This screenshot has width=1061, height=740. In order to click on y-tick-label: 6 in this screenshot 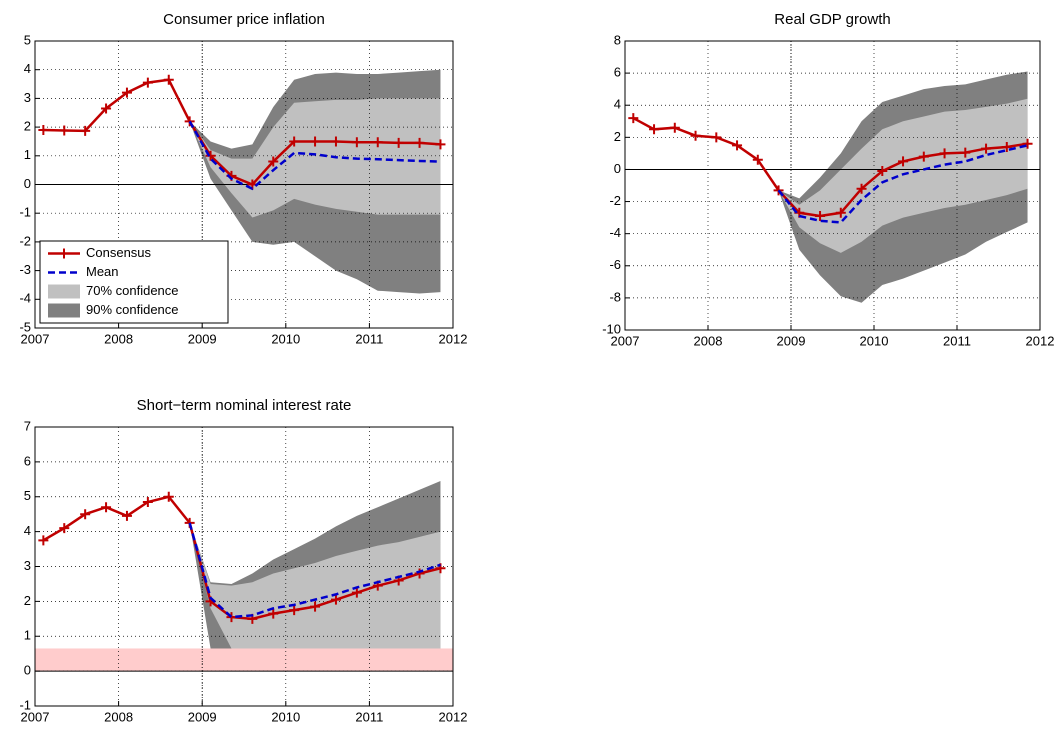, I will do `click(617, 72)`.